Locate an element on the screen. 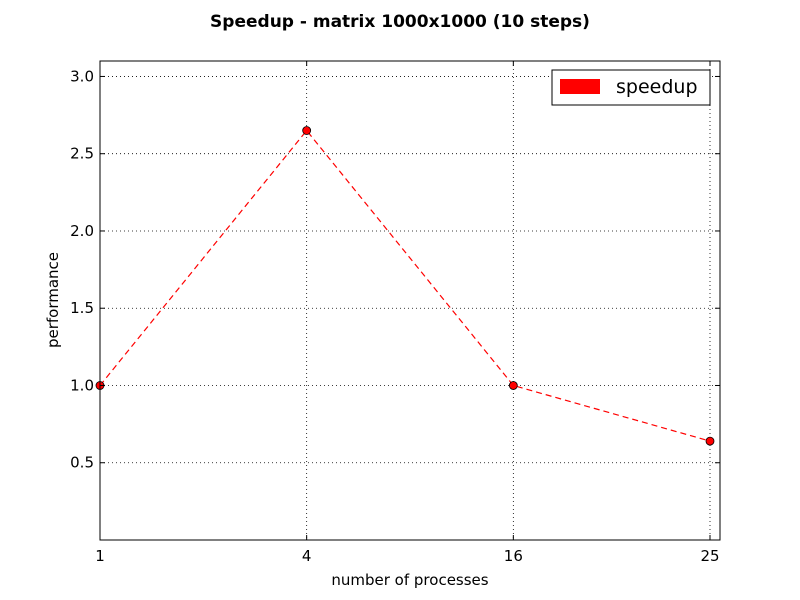 The height and width of the screenshot is (600, 800). y-tick-label: 3.0 is located at coordinates (82, 76).